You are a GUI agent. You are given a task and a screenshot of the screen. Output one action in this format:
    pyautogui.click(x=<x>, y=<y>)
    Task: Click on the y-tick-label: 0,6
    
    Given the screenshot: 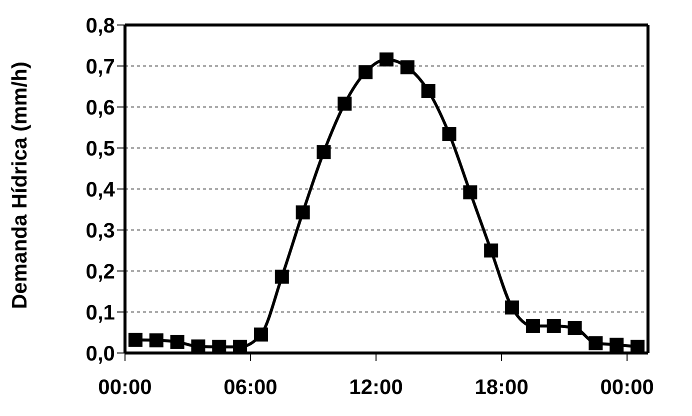 What is the action you would take?
    pyautogui.click(x=100, y=108)
    